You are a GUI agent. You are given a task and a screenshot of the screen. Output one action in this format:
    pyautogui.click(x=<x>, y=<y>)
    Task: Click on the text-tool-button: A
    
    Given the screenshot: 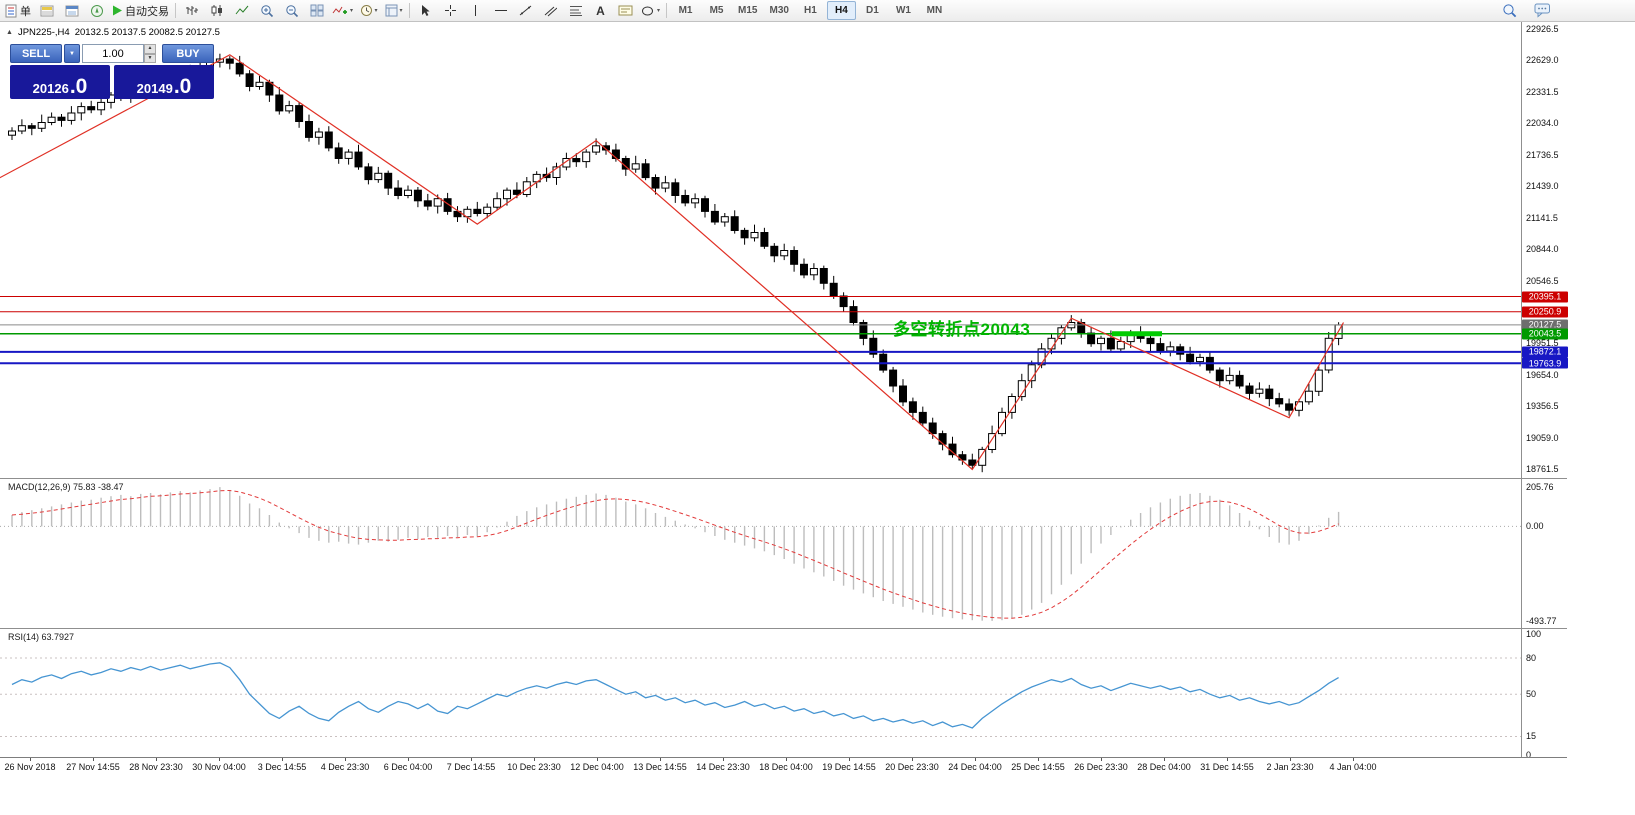 What is the action you would take?
    pyautogui.click(x=600, y=10)
    